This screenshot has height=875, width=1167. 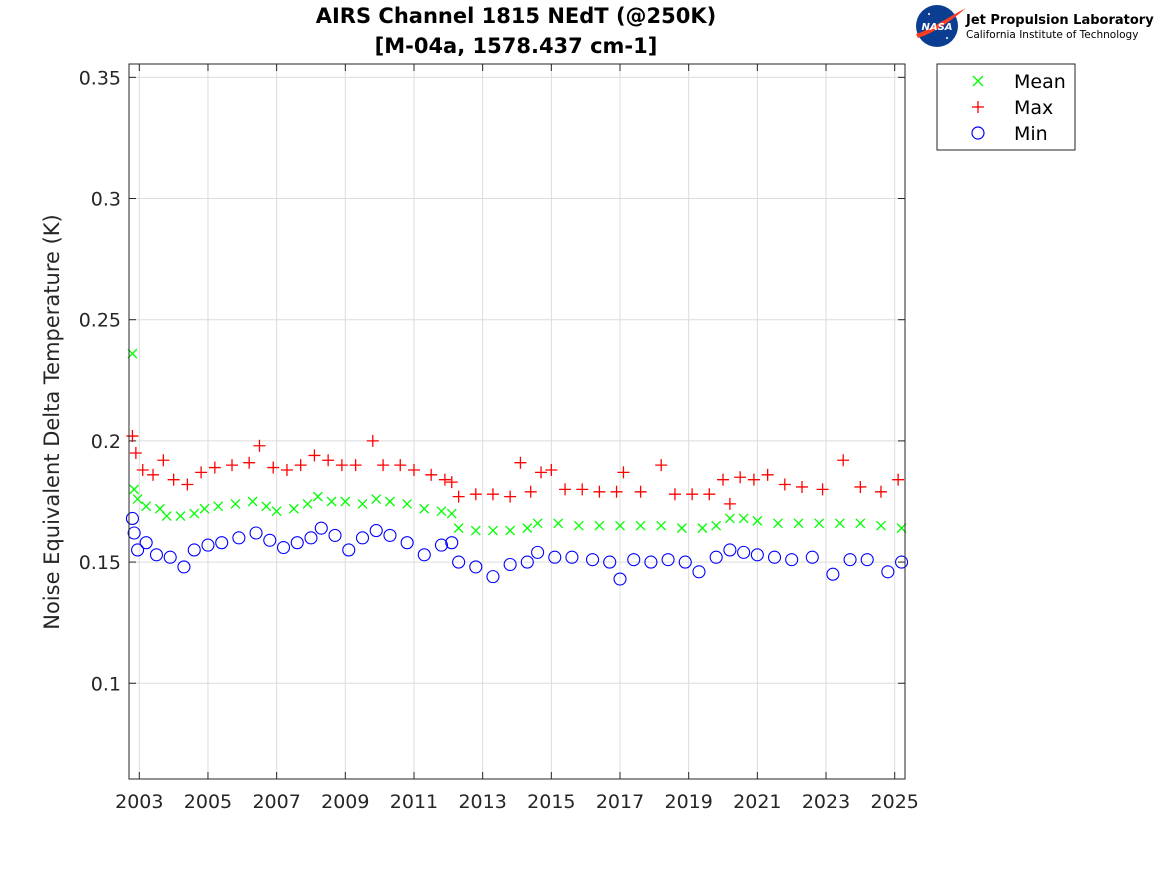 I want to click on legend-box, so click(x=1006, y=107).